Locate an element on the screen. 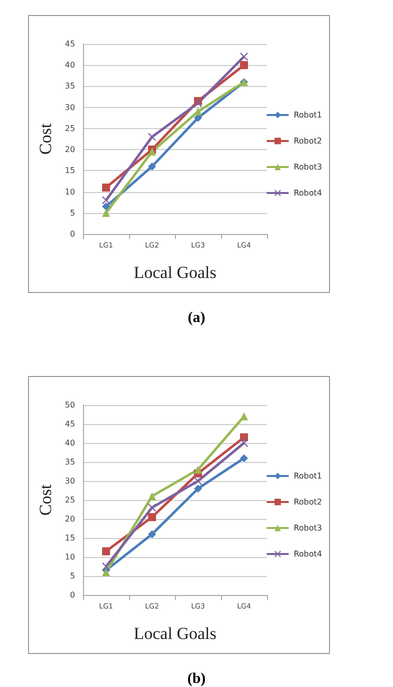  y-tick-label: 50 is located at coordinates (70, 405).